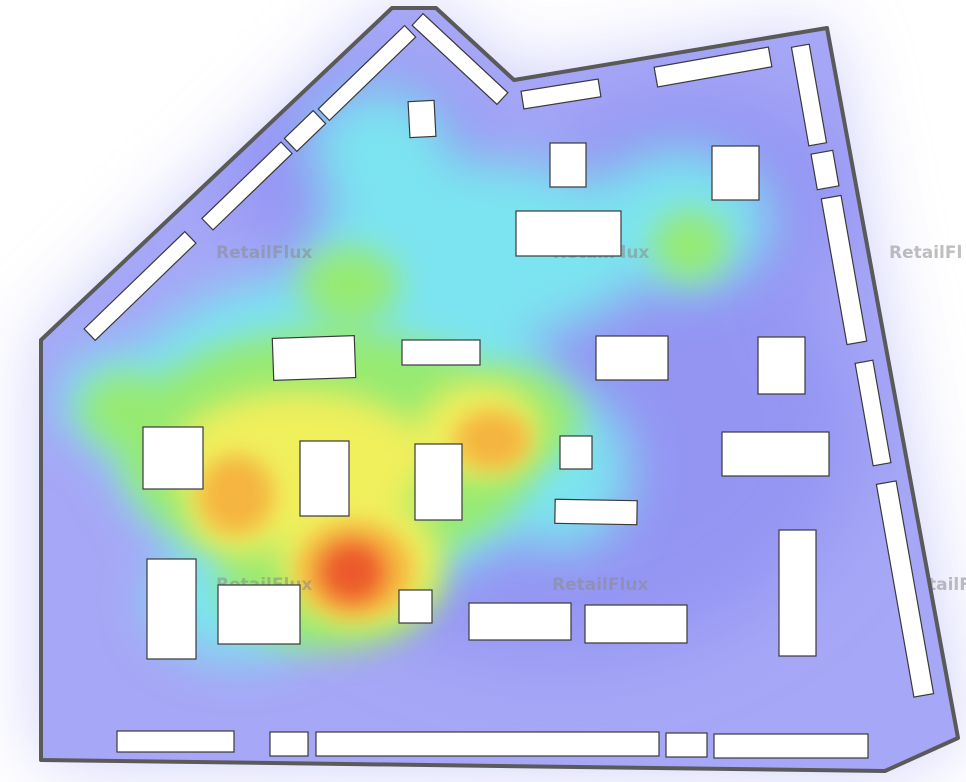  Describe the element at coordinates (352, 572) in the screenshot. I see `heat-peak-layer` at that location.